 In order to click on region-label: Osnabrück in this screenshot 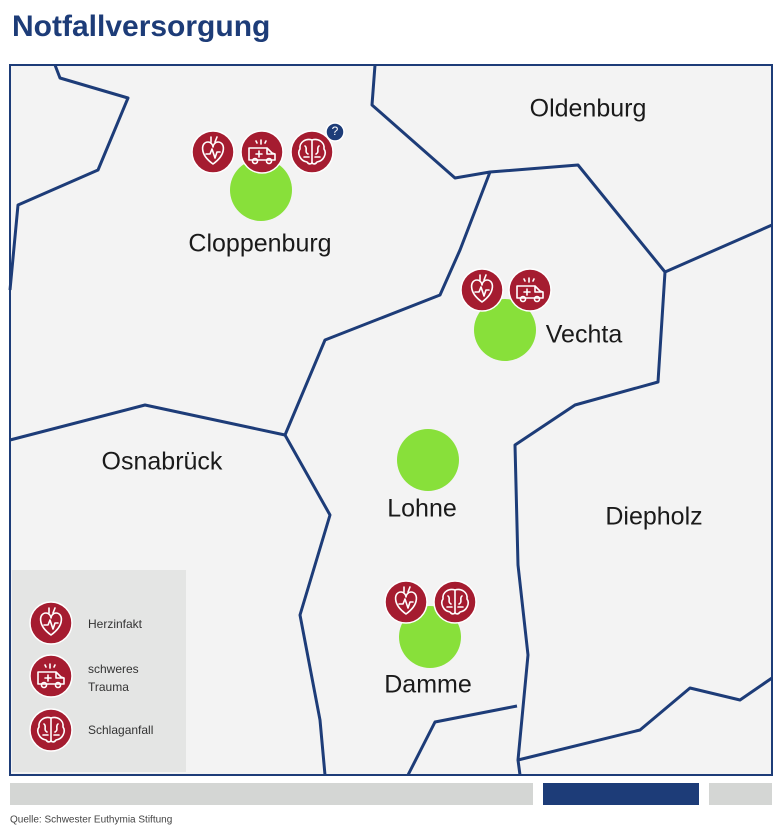, I will do `click(162, 462)`.